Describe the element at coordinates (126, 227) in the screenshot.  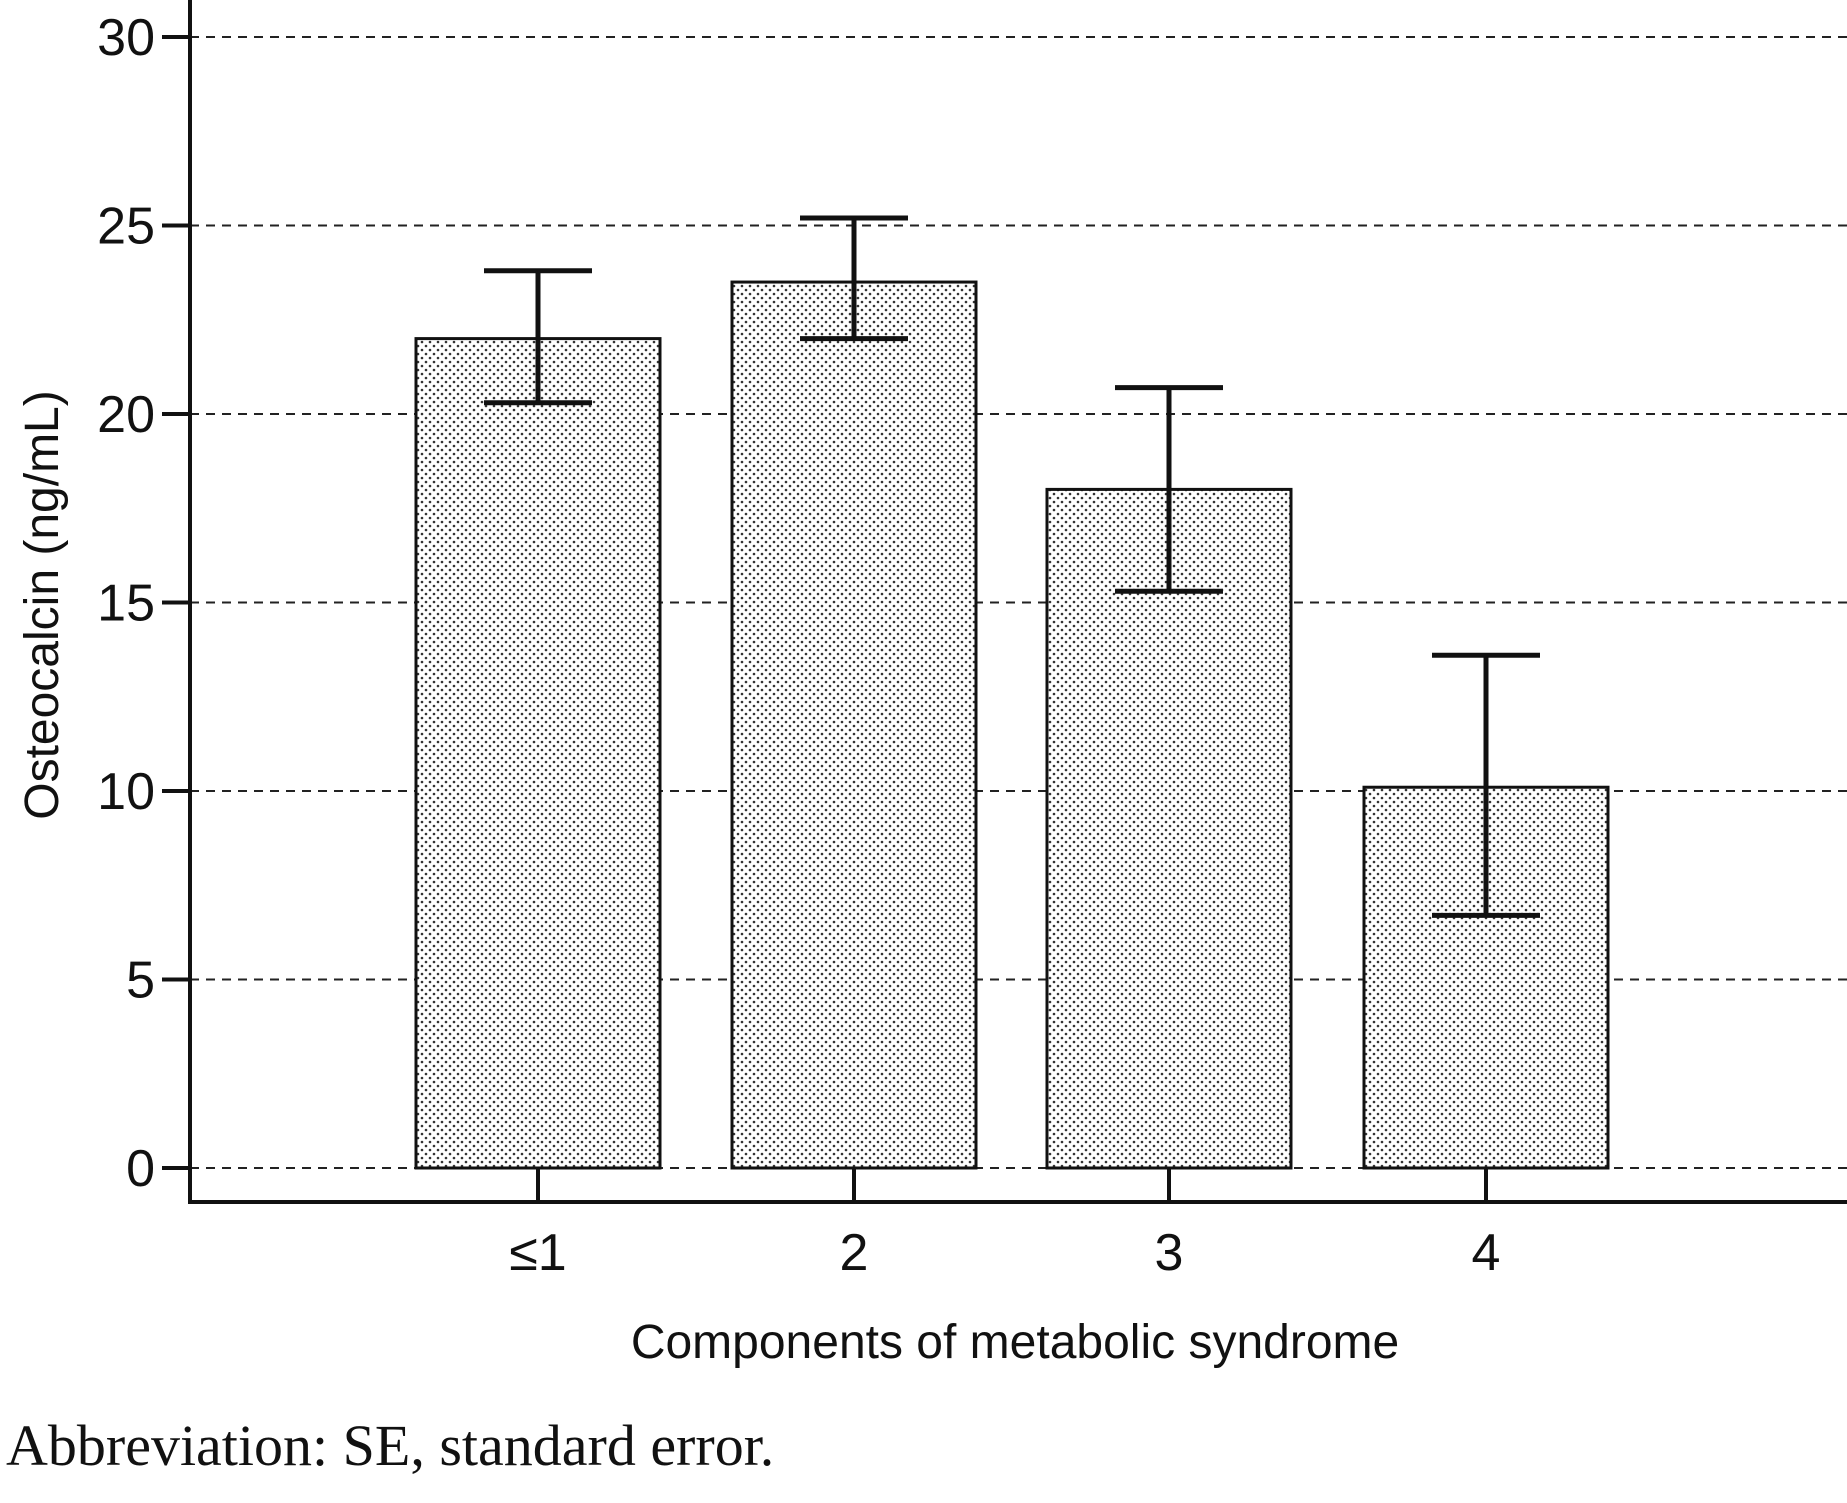
I see `y-tick-label-25: 25` at that location.